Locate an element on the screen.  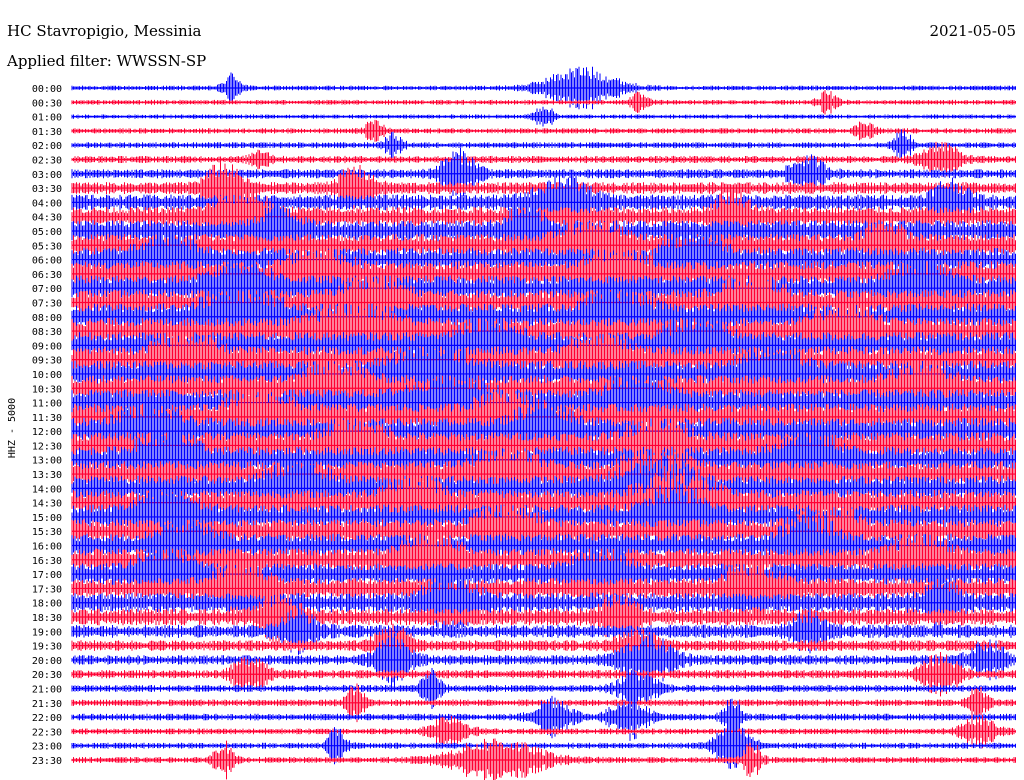
time-label: 23:30 is located at coordinates (47, 761).